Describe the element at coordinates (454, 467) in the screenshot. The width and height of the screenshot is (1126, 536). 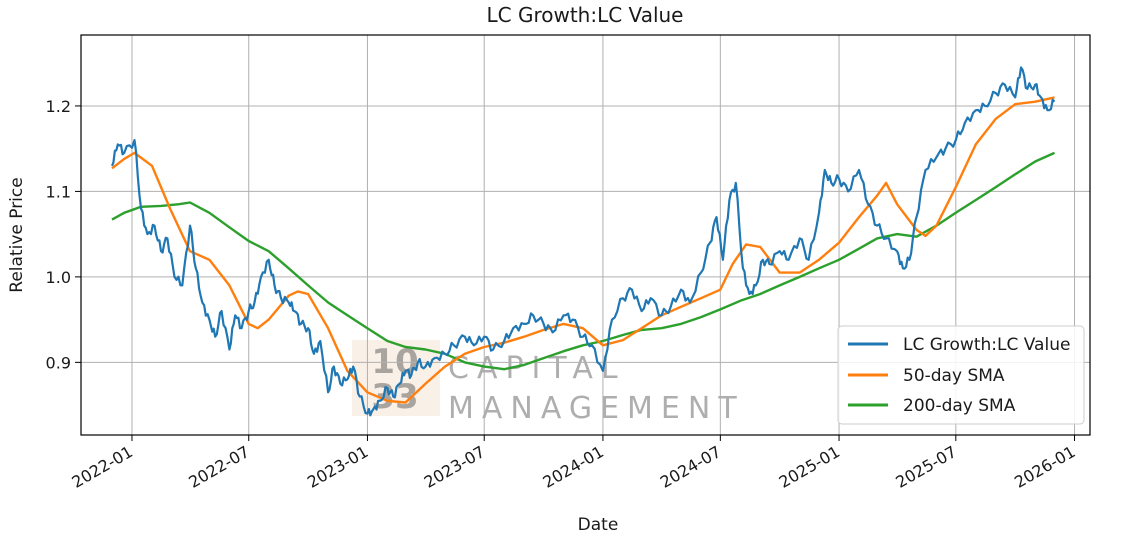
I see `x-tick-label: 2023-07` at that location.